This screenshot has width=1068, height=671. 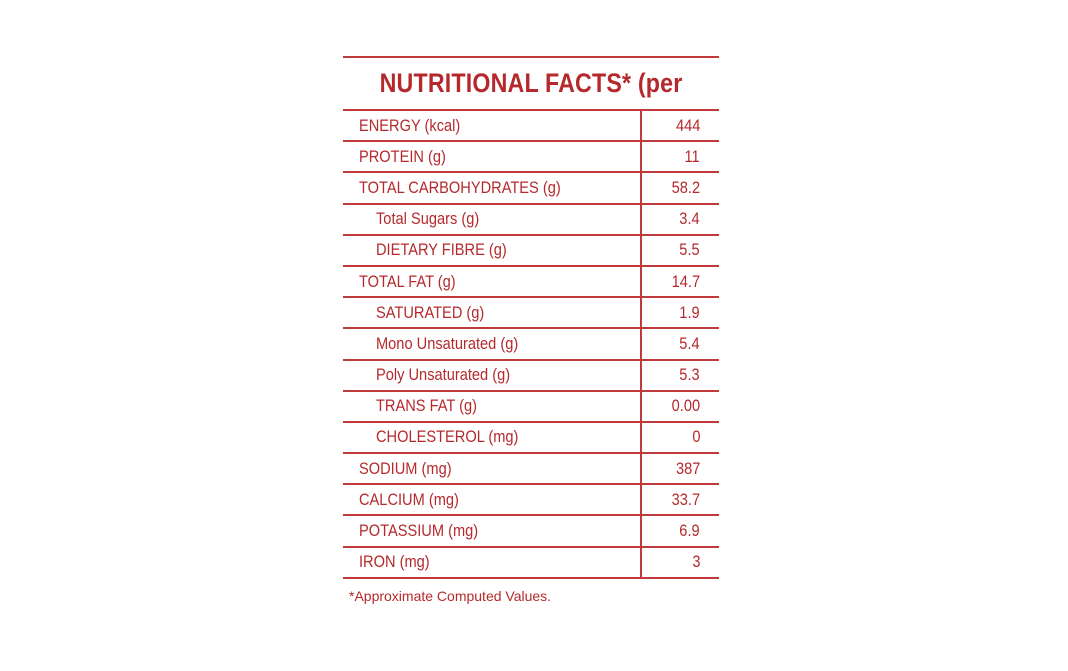 I want to click on nutrient-row: DIETARY FIBRE (g) 5.5, so click(x=531, y=250).